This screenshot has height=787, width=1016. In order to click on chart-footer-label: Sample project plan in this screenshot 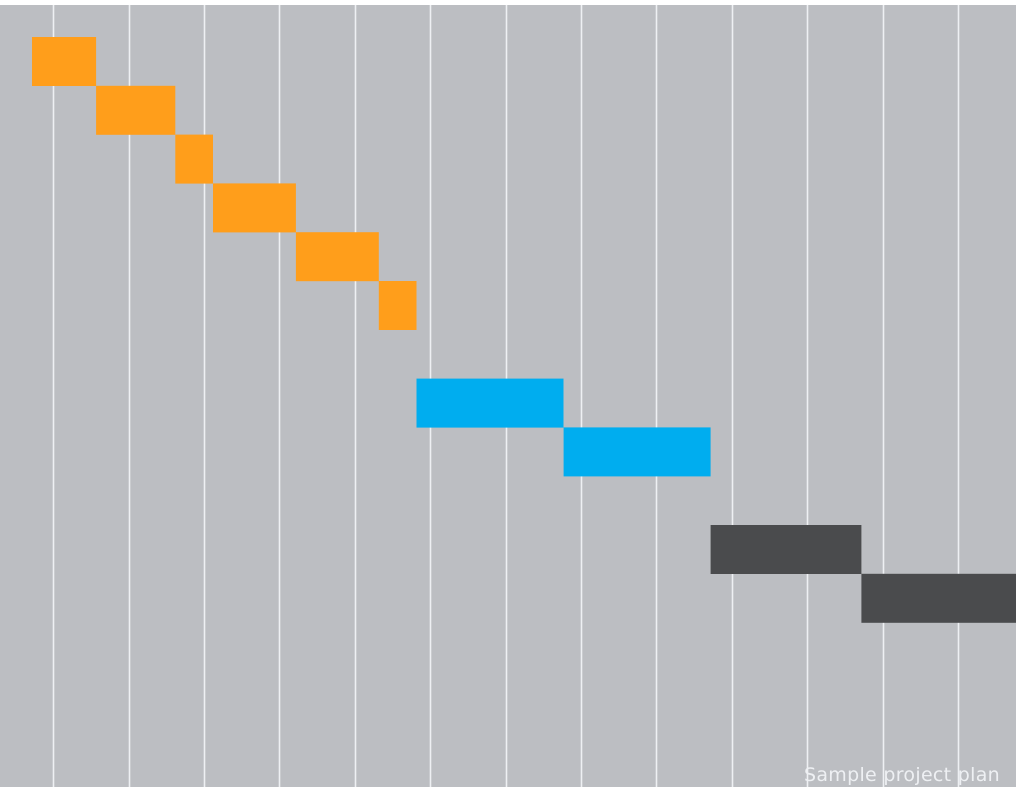, I will do `click(902, 775)`.